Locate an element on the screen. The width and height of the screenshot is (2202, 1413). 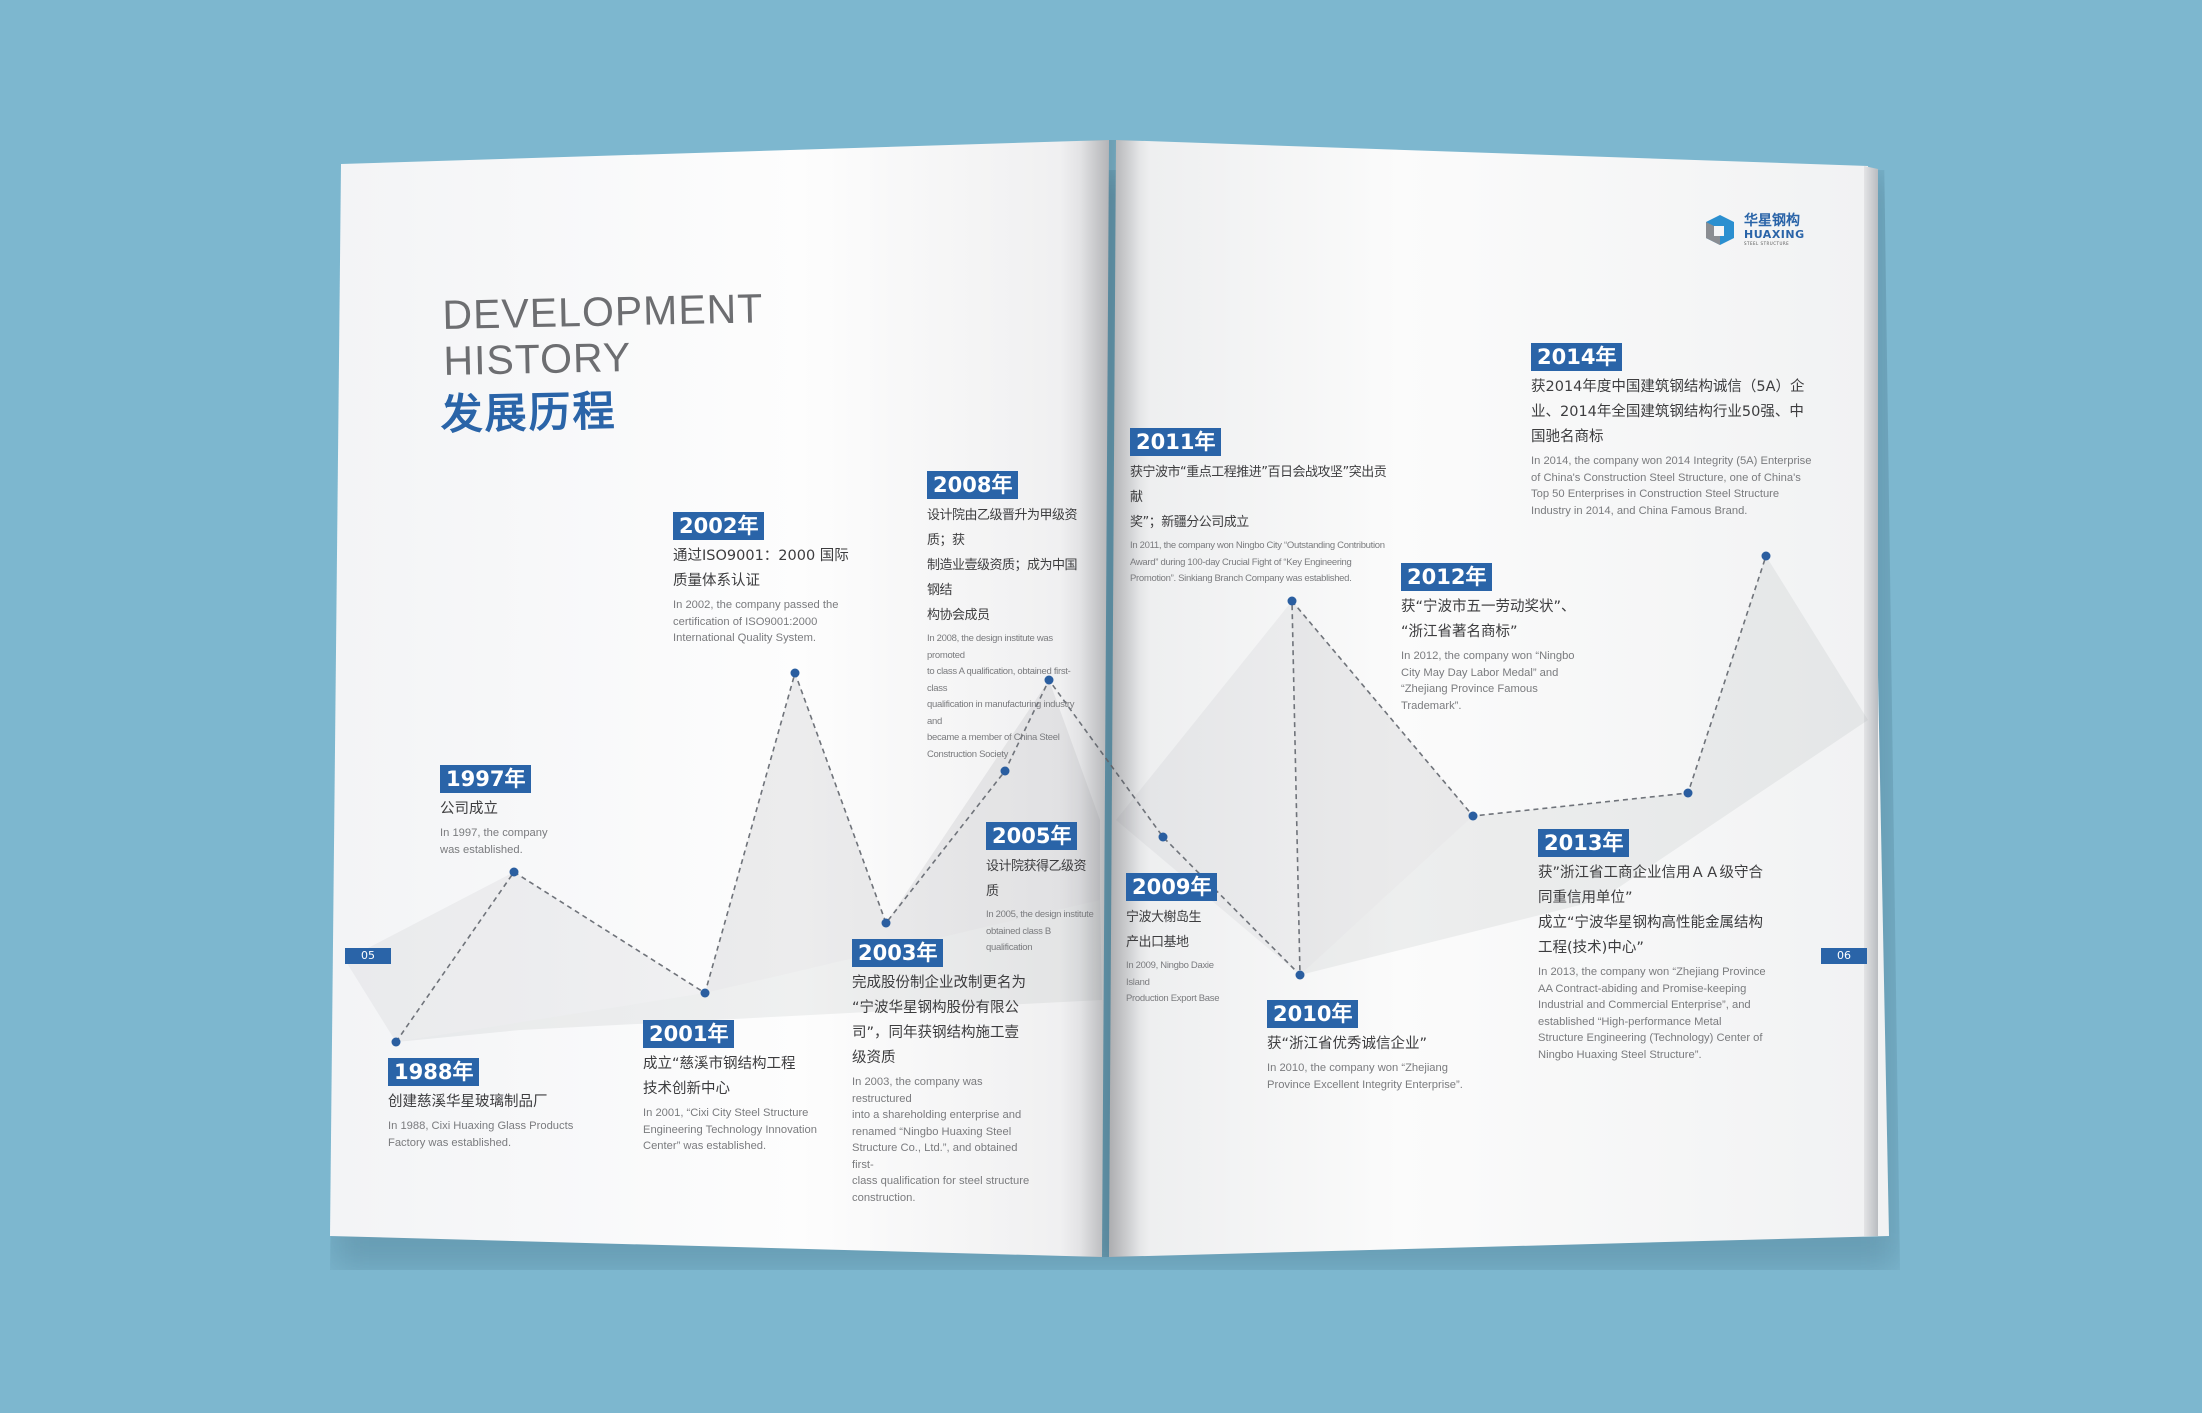
company-logo: 华星钢构 HUAXING STEEL STRUCTURE is located at coordinates (1753, 229).